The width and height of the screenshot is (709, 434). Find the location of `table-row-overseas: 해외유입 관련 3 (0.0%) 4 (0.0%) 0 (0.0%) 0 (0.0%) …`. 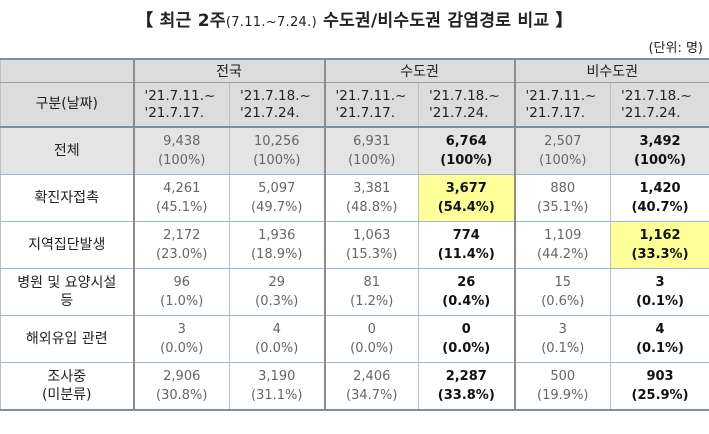

table-row-overseas: 해외유입 관련 3 (0.0%) 4 (0.0%) 0 (0.0%) 0 (0.0%) … is located at coordinates (354, 339).